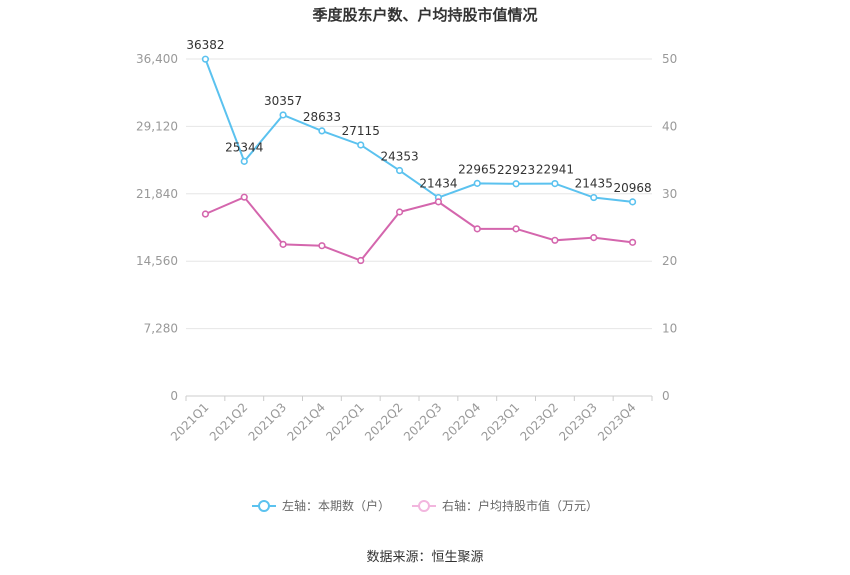 This screenshot has height=575, width=850. What do you see at coordinates (418, 130) in the screenshot?
I see `series-line-households` at bounding box center [418, 130].